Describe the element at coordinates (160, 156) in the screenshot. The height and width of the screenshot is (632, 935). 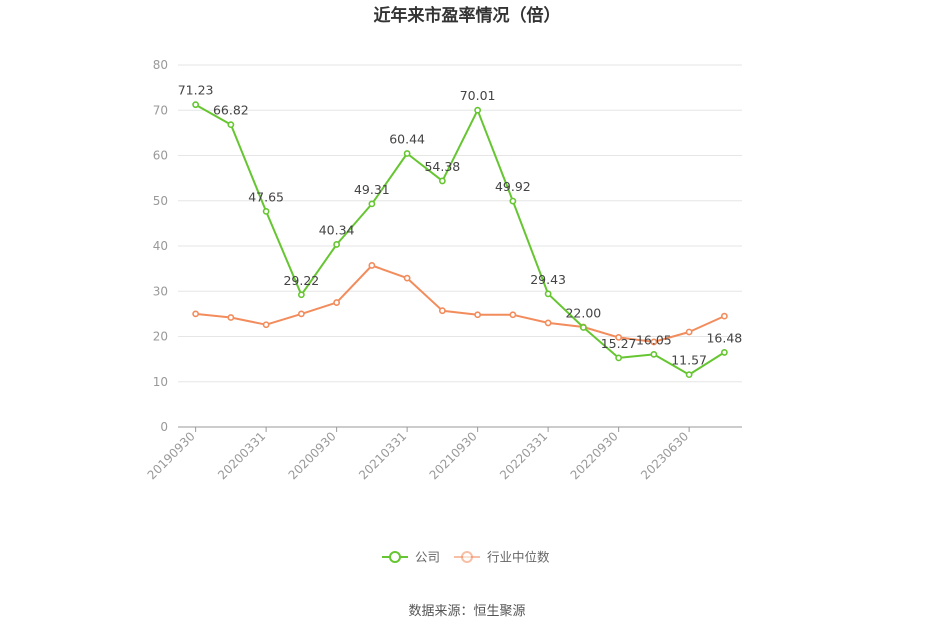
I see `y-tick-label: 60` at that location.